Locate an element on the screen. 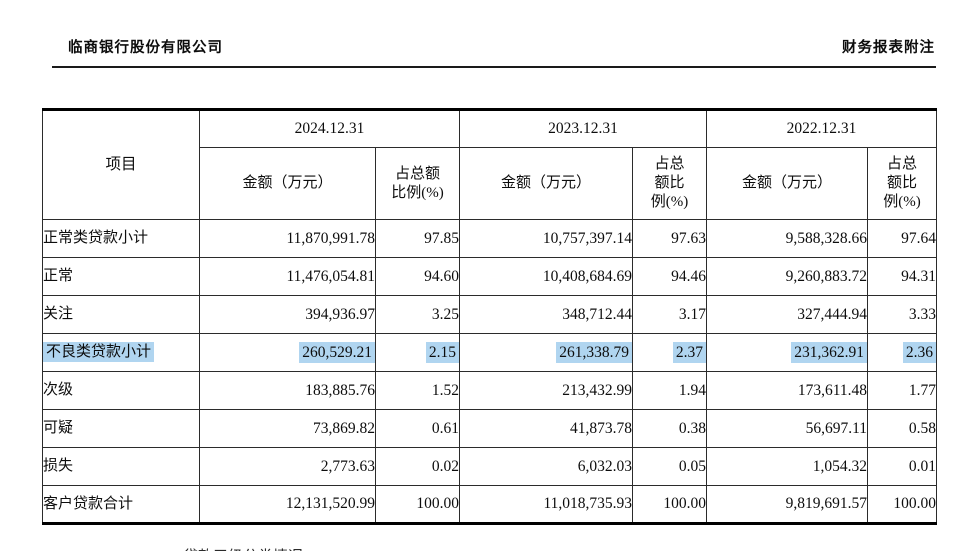  amount-cell: 394,936.97 is located at coordinates (287, 314).